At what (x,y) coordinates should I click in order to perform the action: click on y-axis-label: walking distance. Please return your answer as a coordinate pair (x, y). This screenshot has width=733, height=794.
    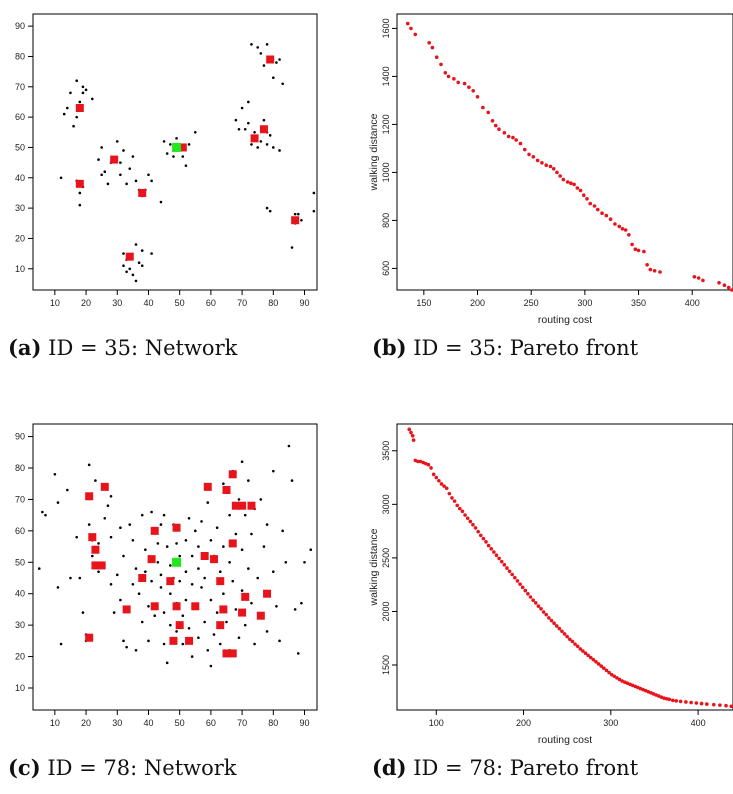
    Looking at the image, I should click on (374, 152).